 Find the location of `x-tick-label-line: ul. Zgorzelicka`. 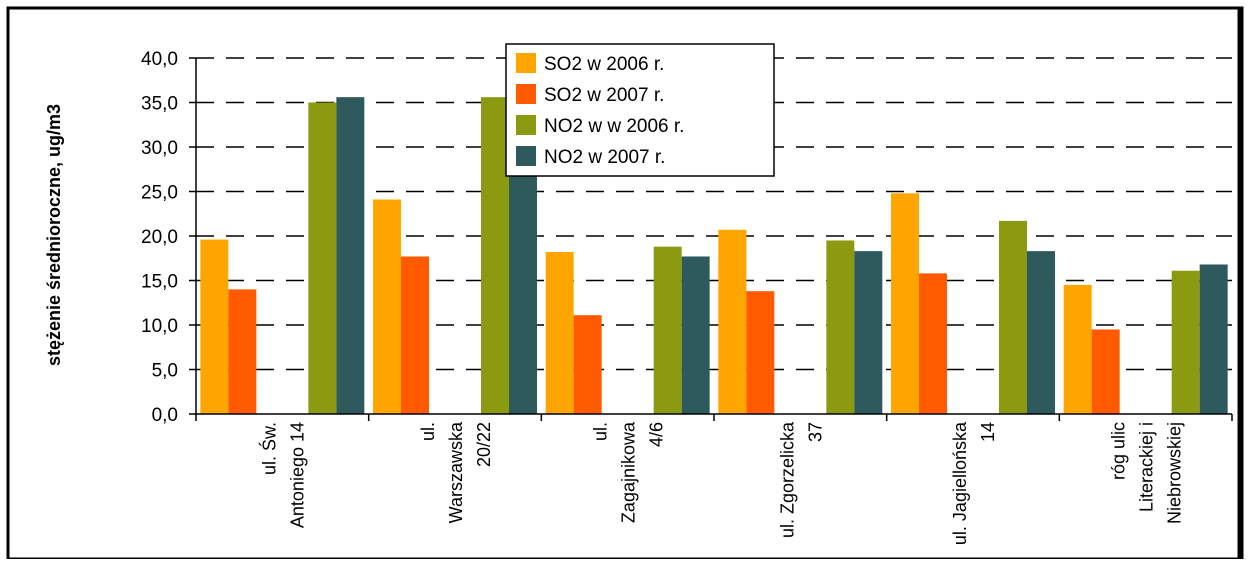

x-tick-label-line: ul. Zgorzelicka is located at coordinates (787, 479).